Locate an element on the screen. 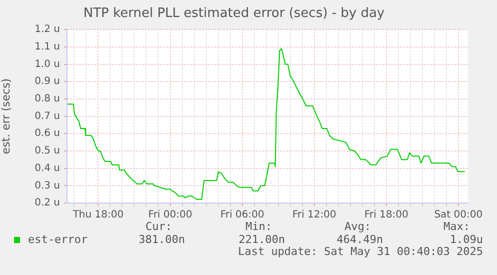  text: 221.00n is located at coordinates (261, 239).